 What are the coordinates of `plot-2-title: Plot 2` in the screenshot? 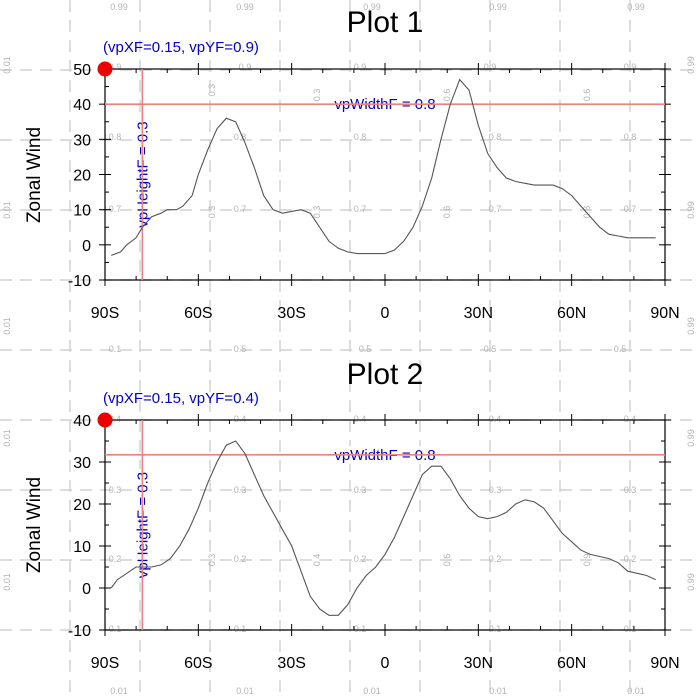 It's located at (385, 374).